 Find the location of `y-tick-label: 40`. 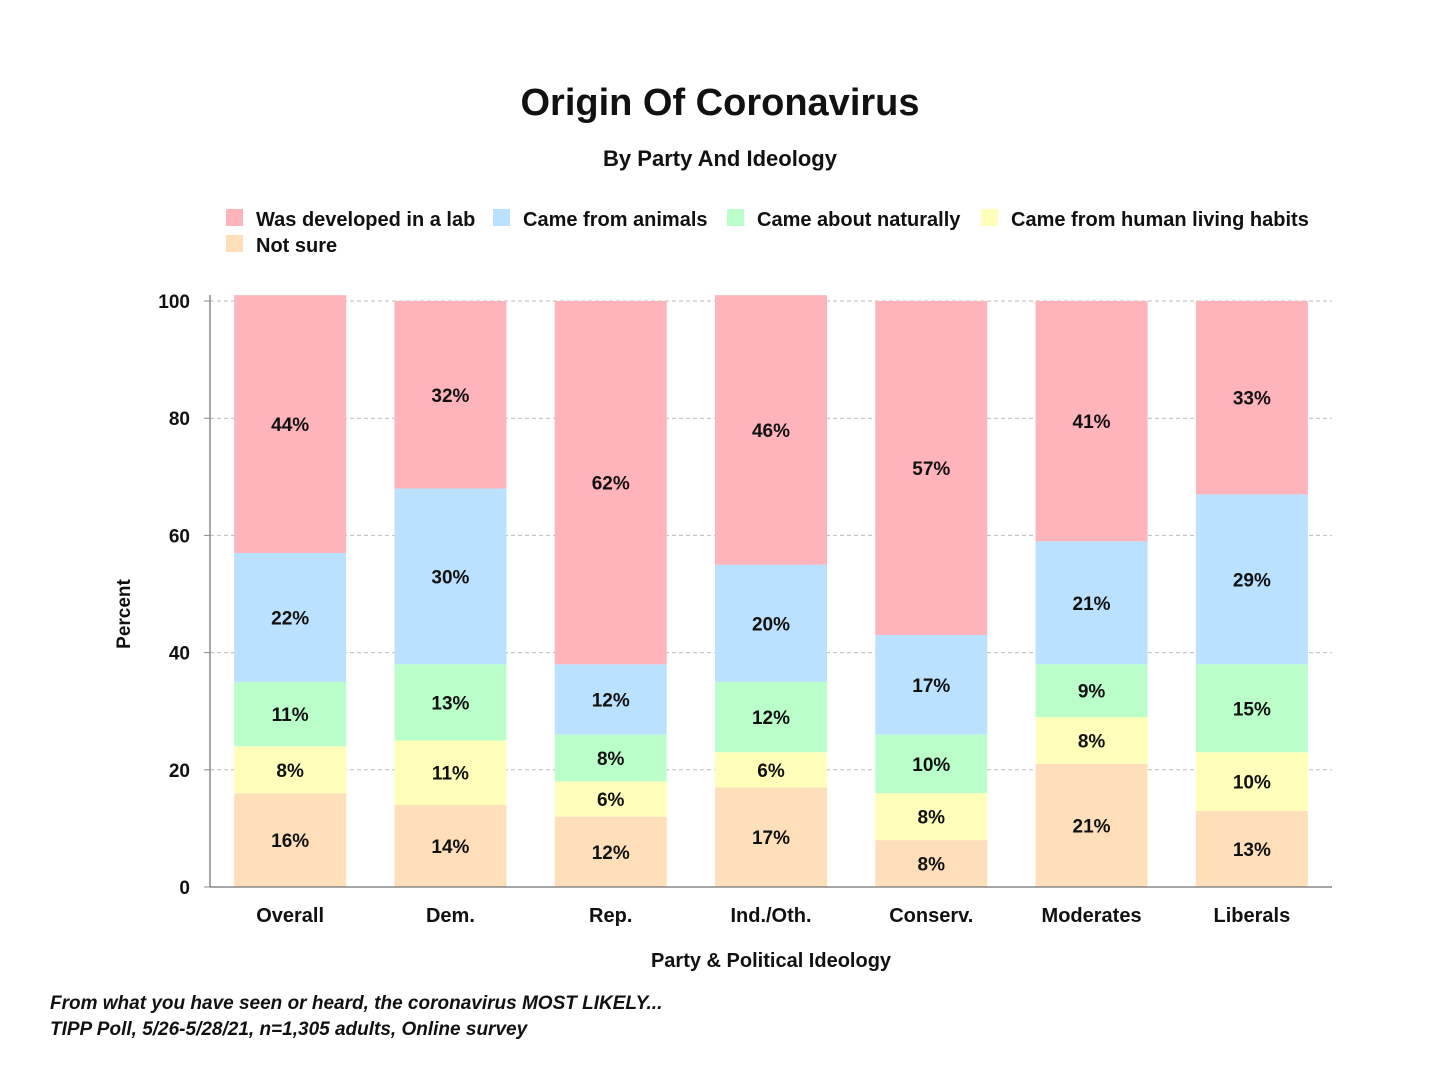

y-tick-label: 40 is located at coordinates (179, 654).